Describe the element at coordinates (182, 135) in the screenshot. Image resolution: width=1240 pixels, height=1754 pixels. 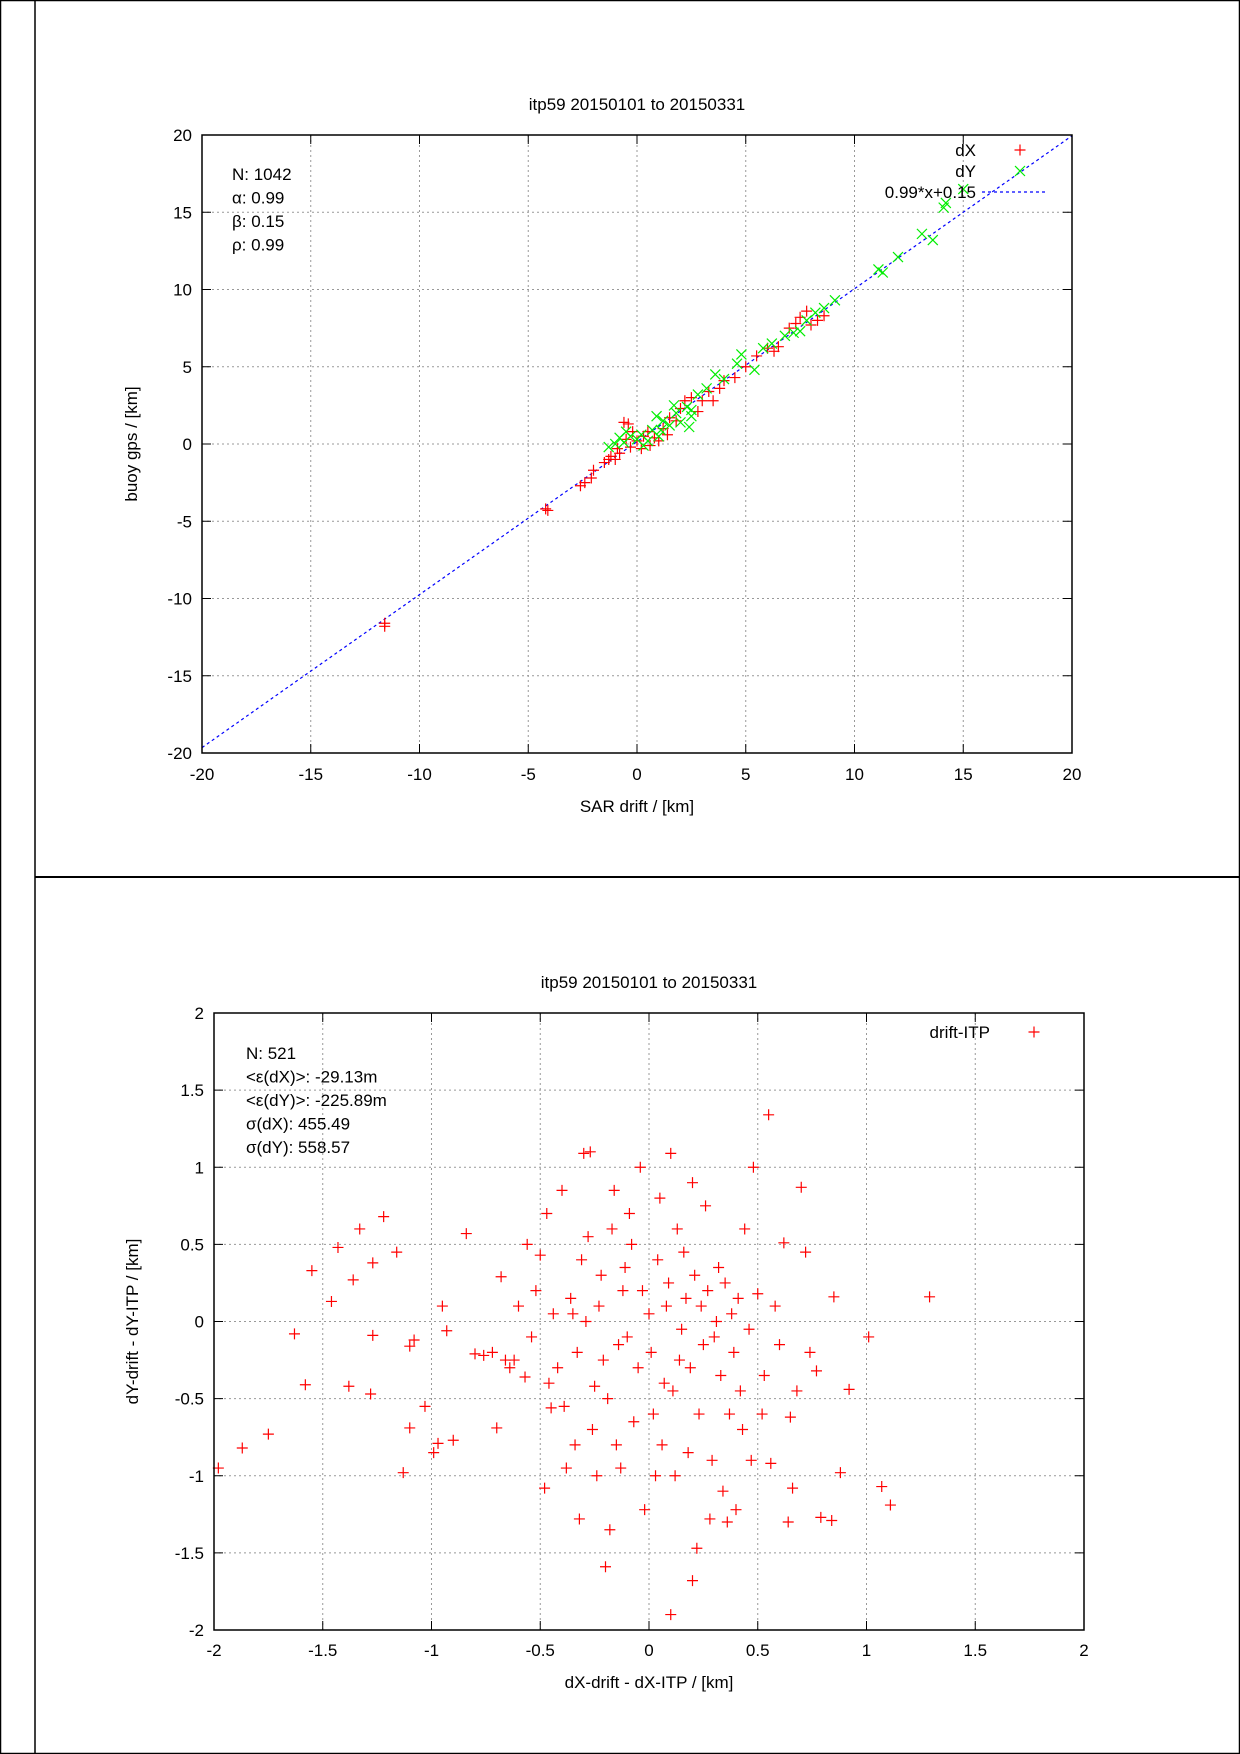
I see `y-tick-label: 20` at that location.